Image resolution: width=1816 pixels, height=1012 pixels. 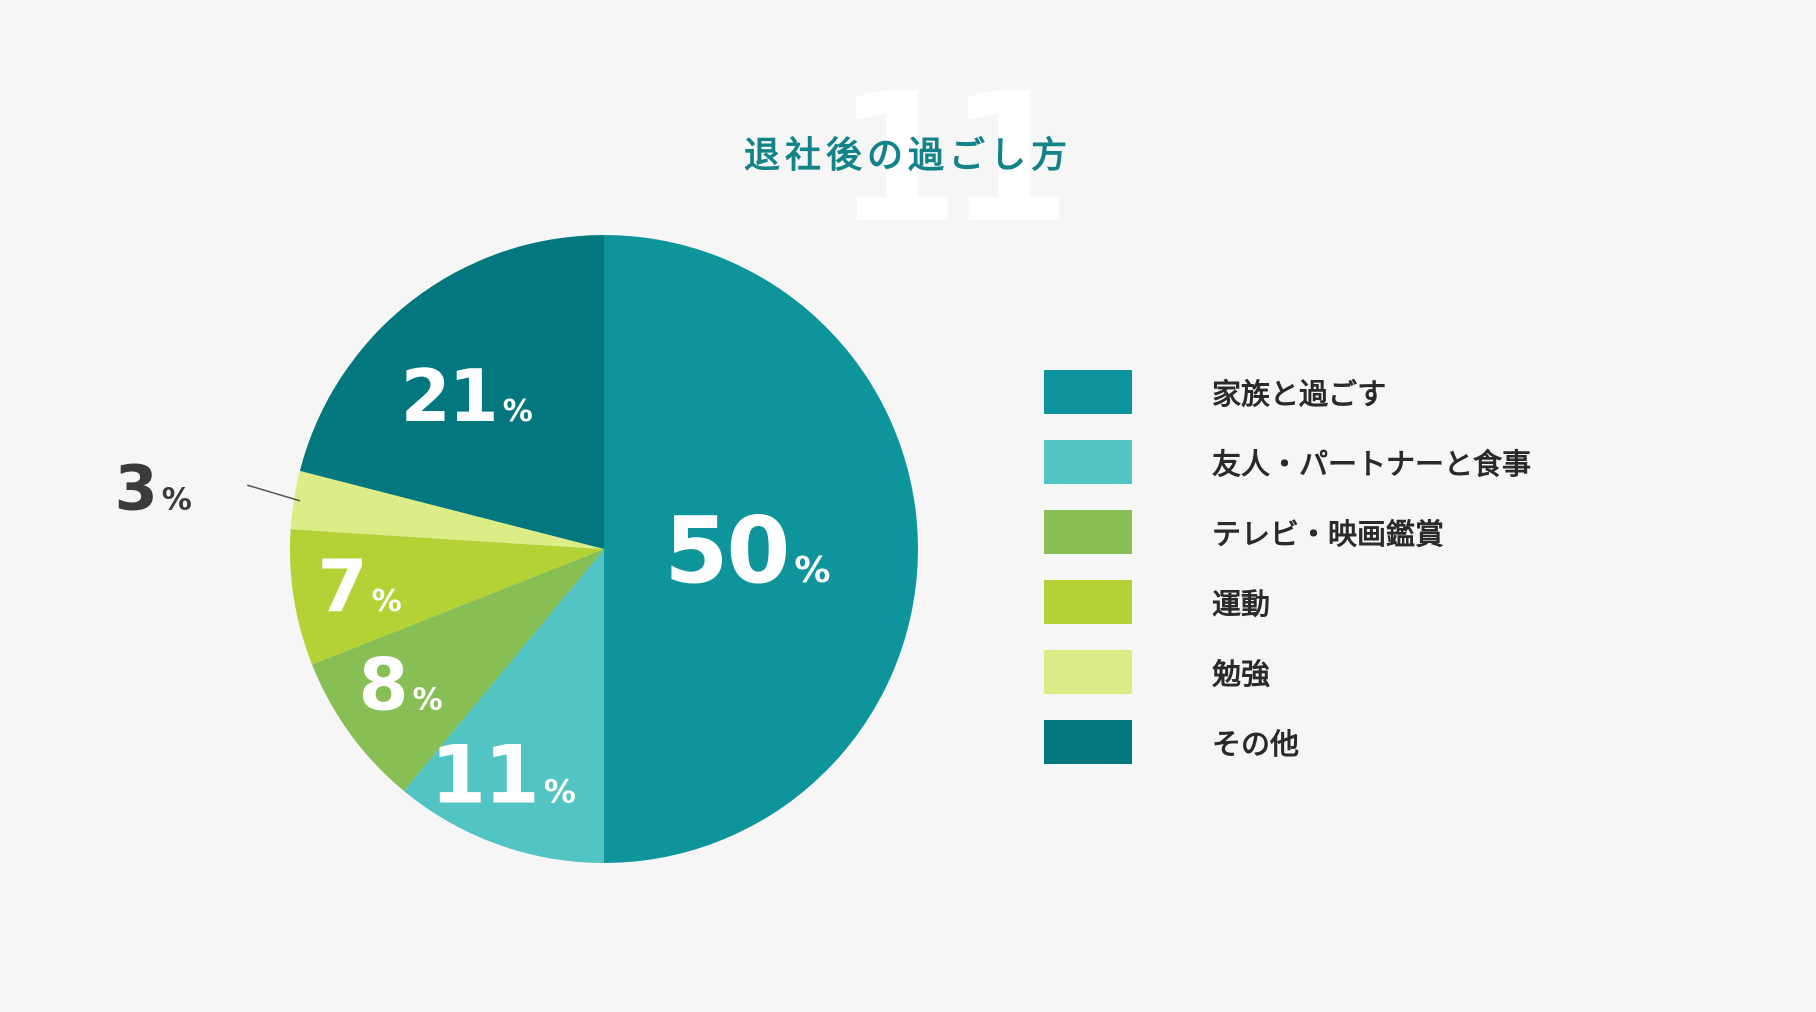 I want to click on slice-label-tv-movies: 8%, so click(x=401, y=685).